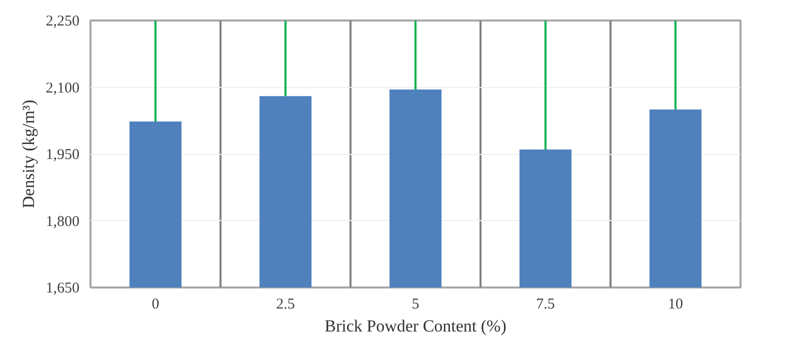 Image resolution: width=800 pixels, height=338 pixels. I want to click on y-axis-title: Density (kg/m³), so click(28, 154).